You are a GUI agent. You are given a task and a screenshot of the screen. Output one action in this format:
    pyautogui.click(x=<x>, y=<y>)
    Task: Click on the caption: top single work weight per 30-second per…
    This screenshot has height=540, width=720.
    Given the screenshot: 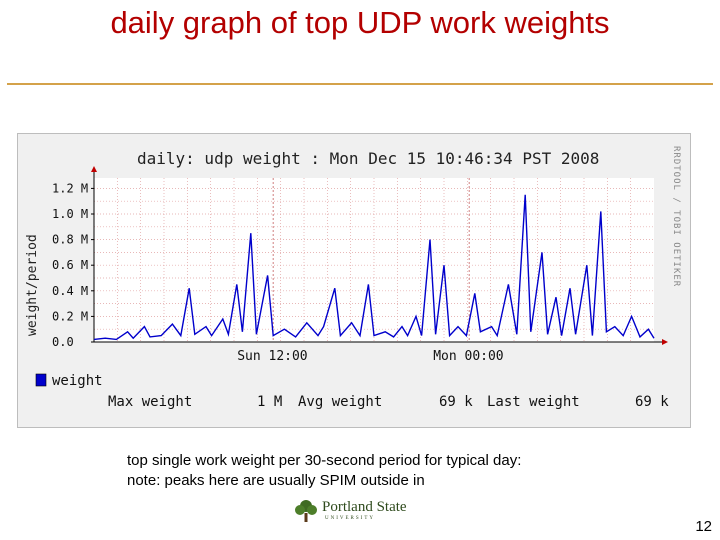 What is the action you would take?
    pyautogui.click(x=324, y=471)
    